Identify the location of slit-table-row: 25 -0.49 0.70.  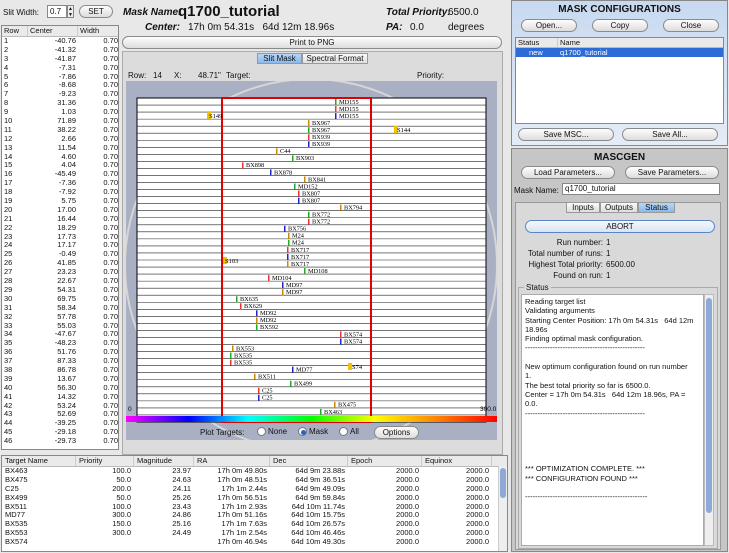
(60, 254).